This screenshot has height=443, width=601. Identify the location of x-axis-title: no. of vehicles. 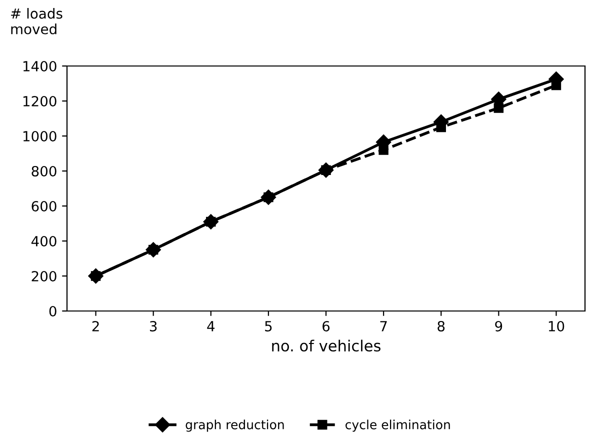
(326, 346).